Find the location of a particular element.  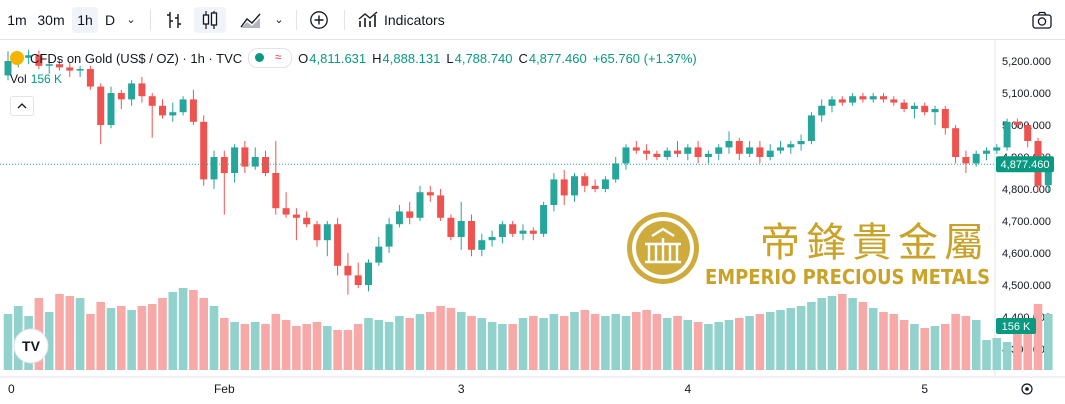

time-tick-label: 0 is located at coordinates (11, 389).